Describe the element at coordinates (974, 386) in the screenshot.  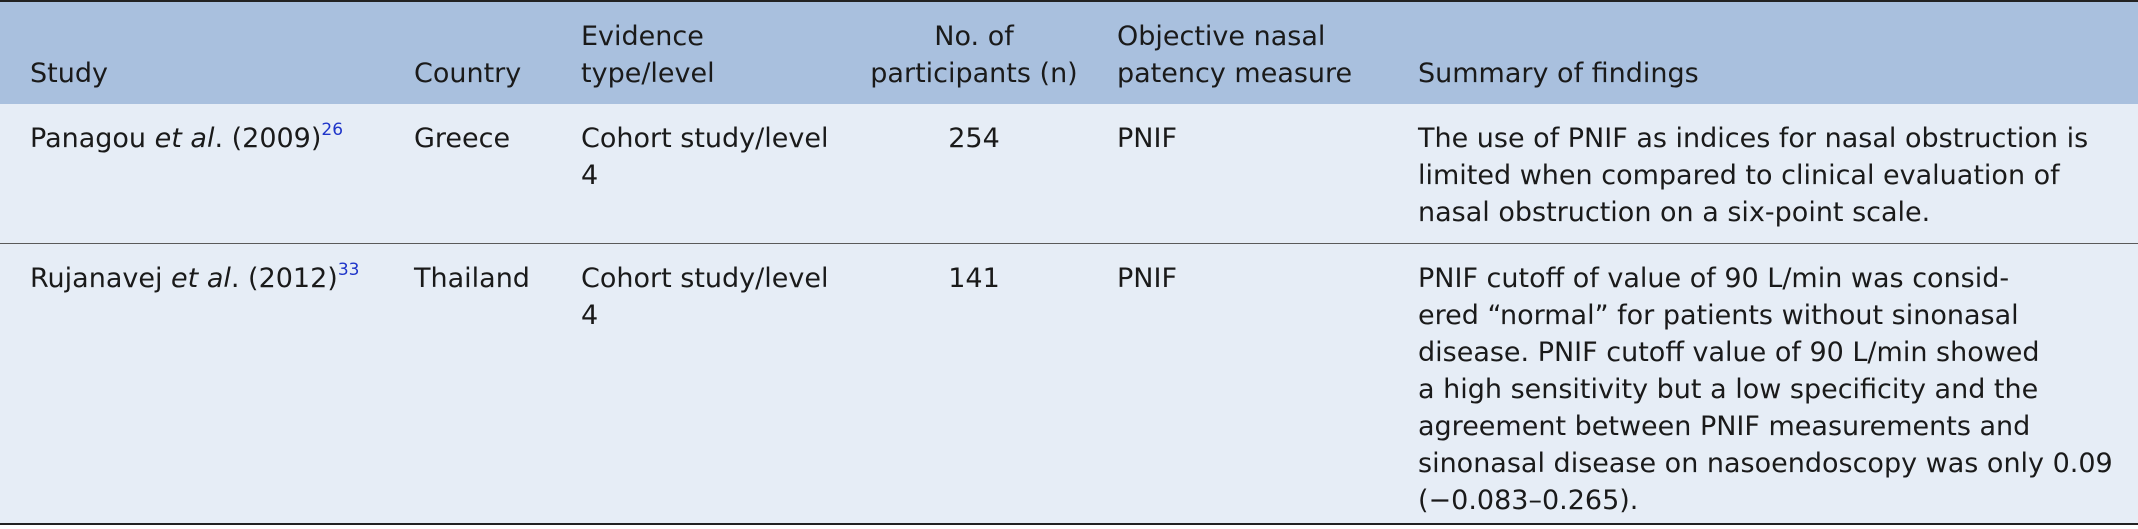
I see `participants-cell: 141` at that location.